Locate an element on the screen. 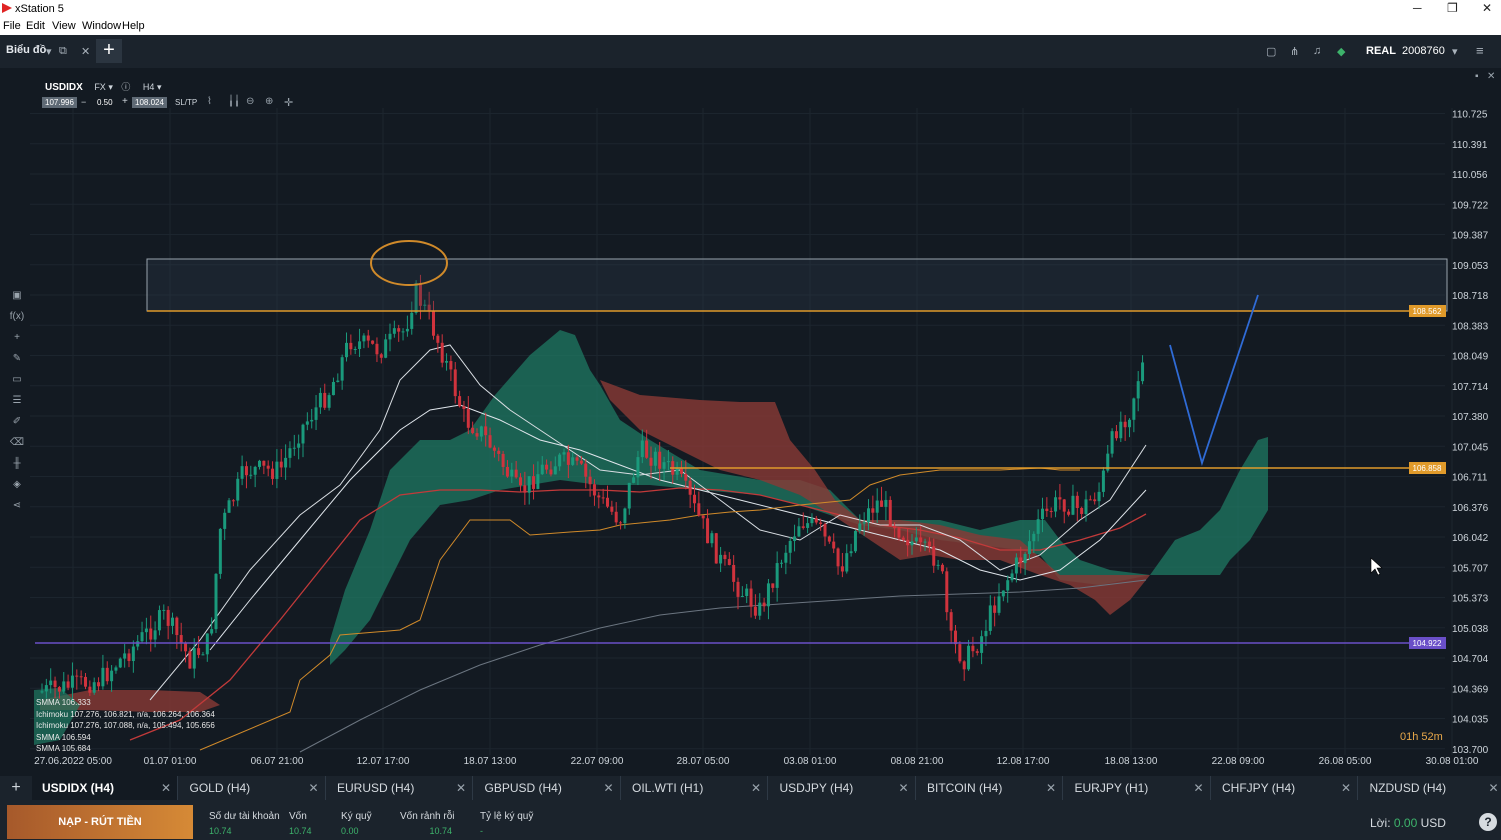 This screenshot has width=1501, height=840. symbol-tab: BITCOIN (H4) ✕ is located at coordinates (990, 788).